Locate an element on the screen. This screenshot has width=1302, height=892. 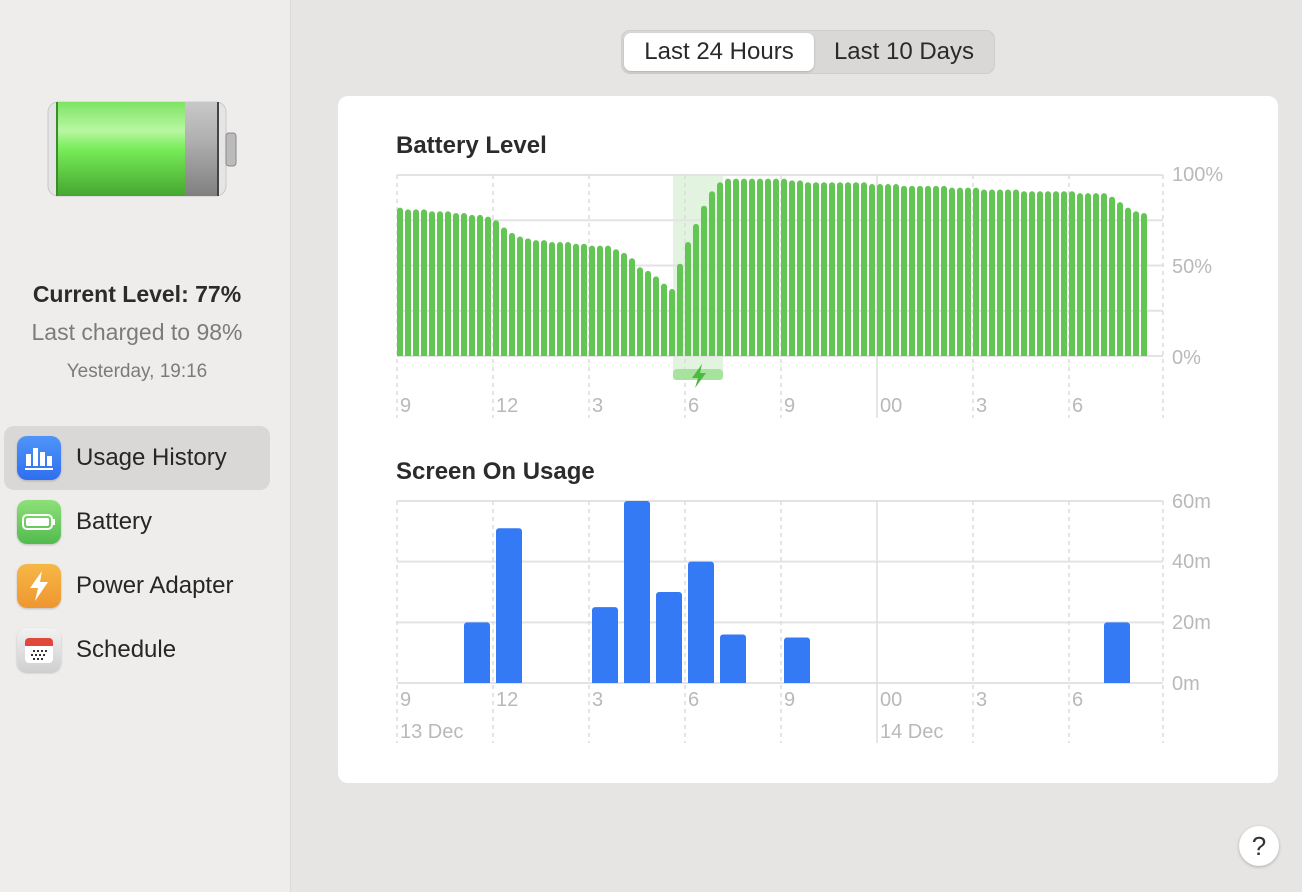
sidebar-item-battery: Battery is located at coordinates (137, 522).